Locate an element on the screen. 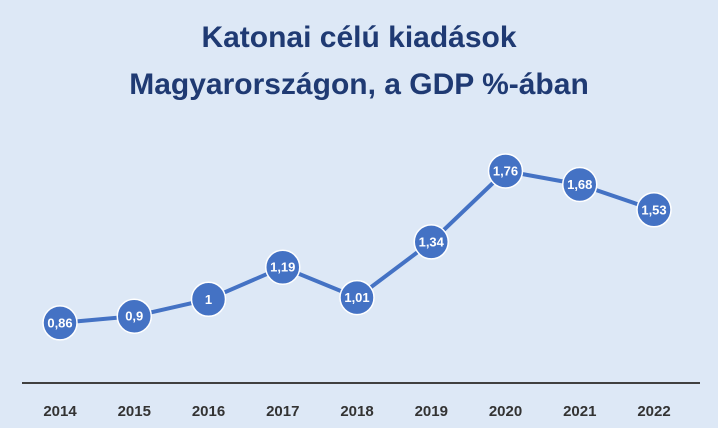 The width and height of the screenshot is (718, 428). x-tick-2018: 2018 is located at coordinates (356, 411).